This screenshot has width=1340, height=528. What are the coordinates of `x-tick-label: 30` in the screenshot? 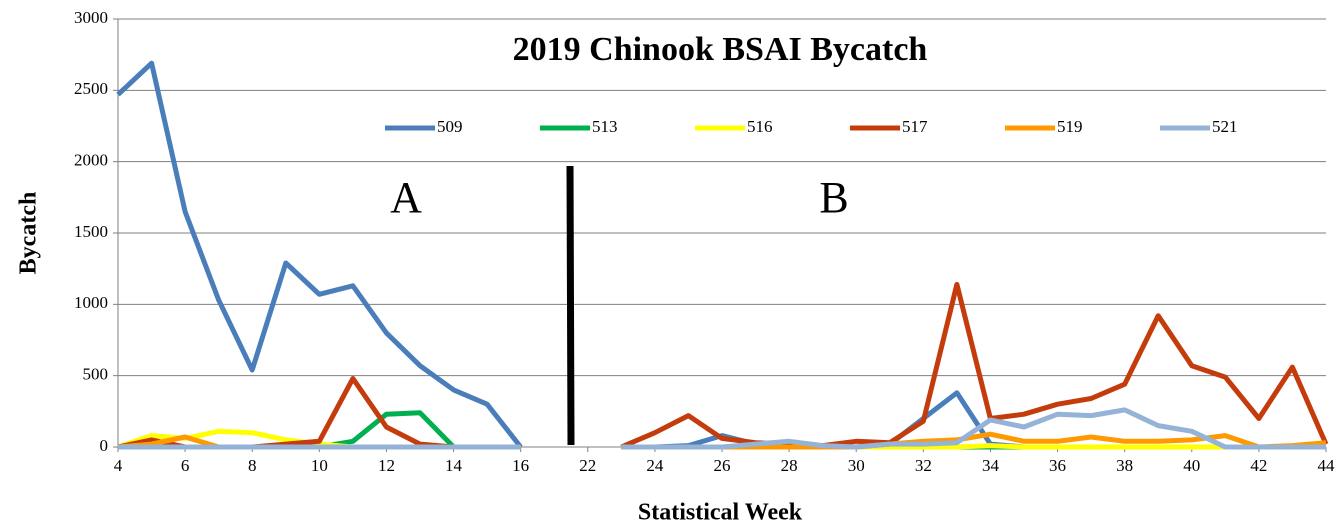 It's located at (856, 465).